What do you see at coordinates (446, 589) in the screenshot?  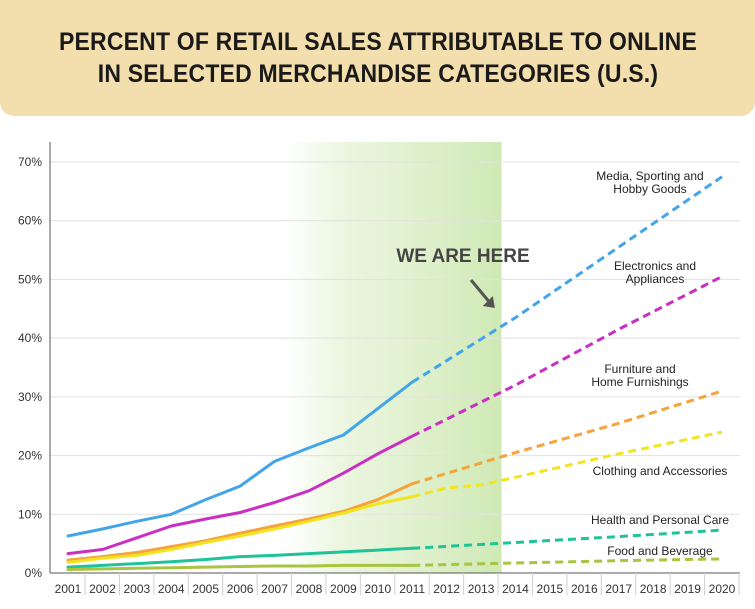 I see `x-tick-label: 2012` at bounding box center [446, 589].